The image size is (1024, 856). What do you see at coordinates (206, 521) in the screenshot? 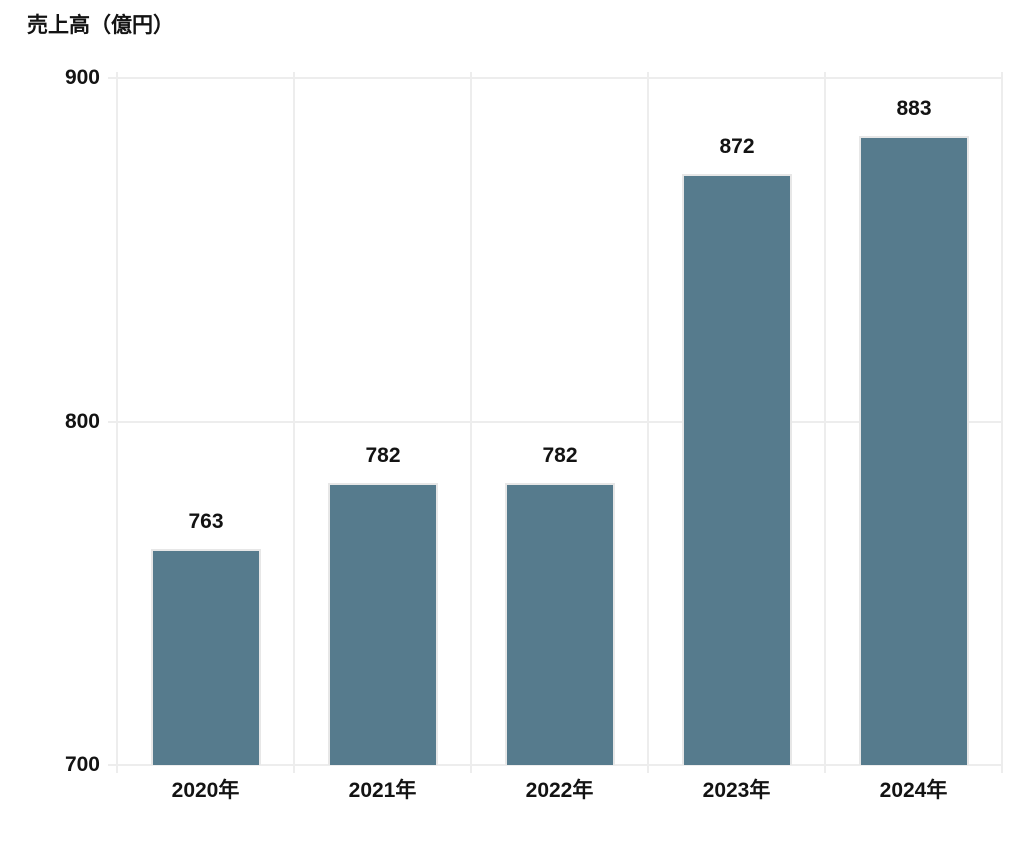
I see `bar-value-label: 763` at bounding box center [206, 521].